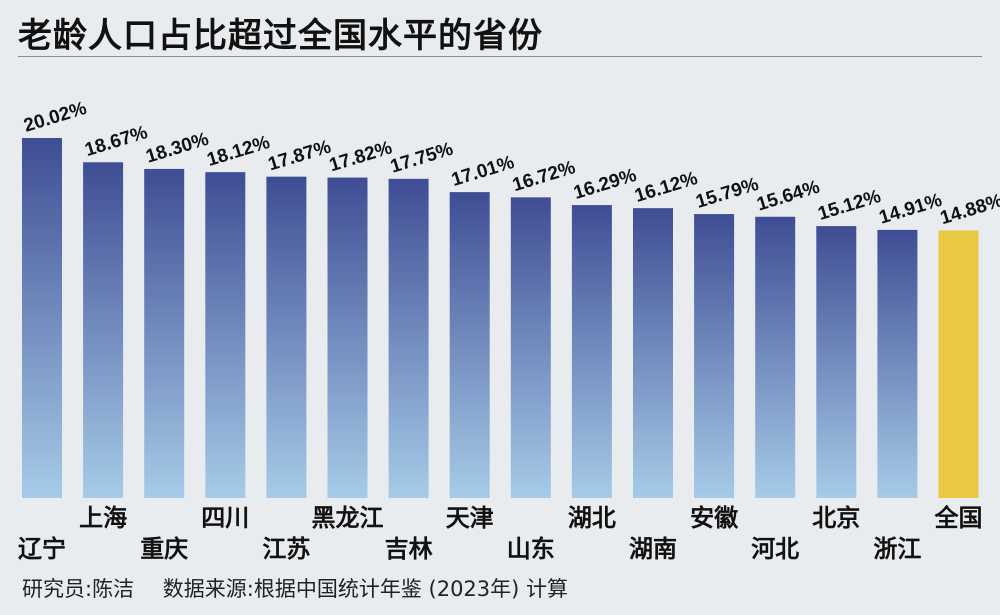  I want to click on chart-title: 老龄人口占比超过全国水平的省份, so click(280, 36).